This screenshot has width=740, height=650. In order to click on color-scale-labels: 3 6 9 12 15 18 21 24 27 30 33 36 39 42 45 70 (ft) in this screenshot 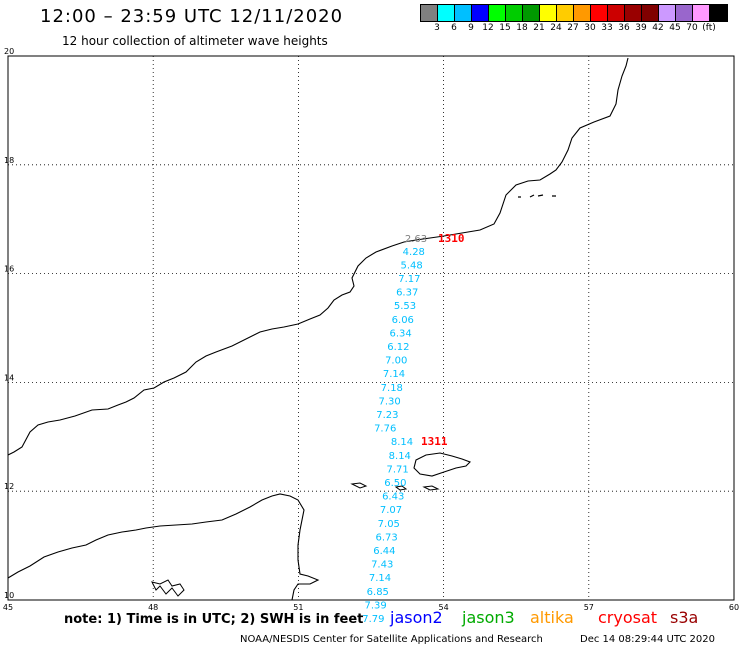, I will do `click(580, 29)`.